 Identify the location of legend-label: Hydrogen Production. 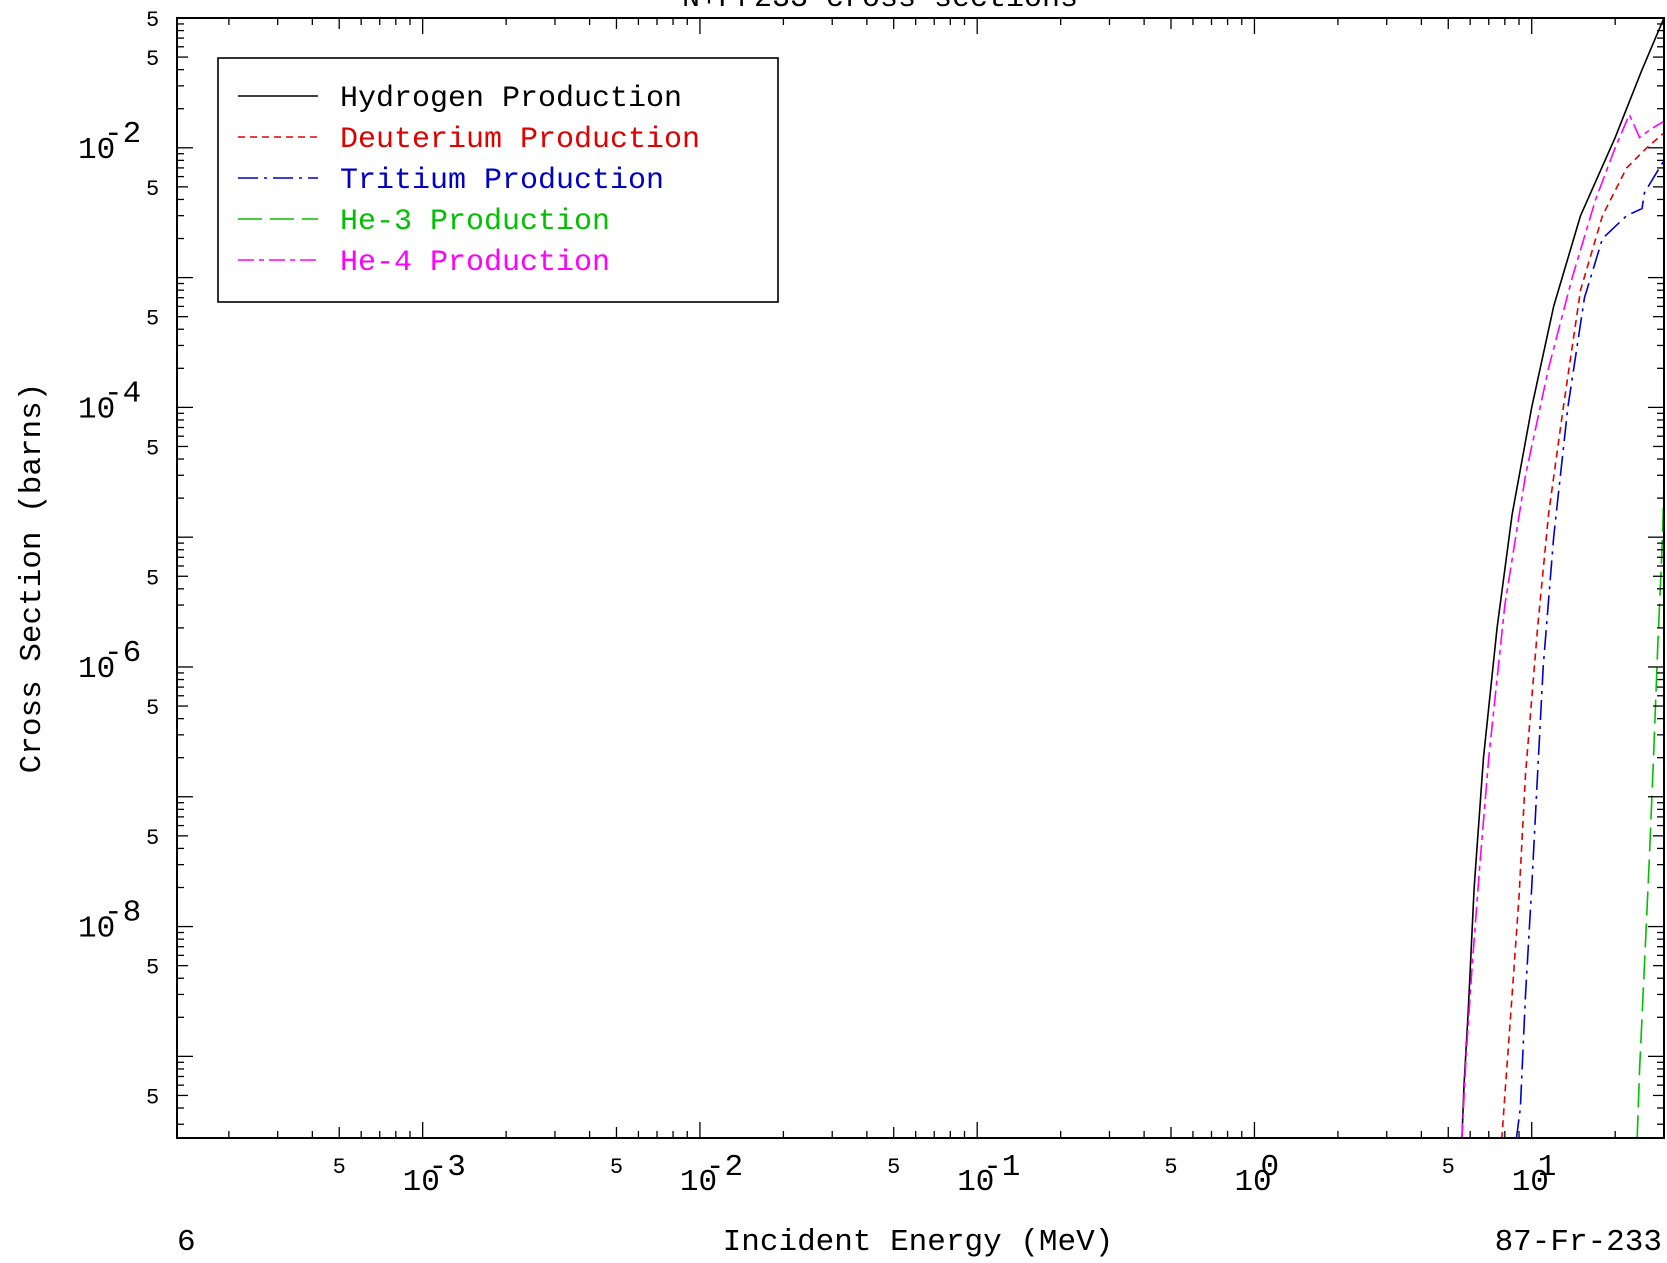
(511, 99).